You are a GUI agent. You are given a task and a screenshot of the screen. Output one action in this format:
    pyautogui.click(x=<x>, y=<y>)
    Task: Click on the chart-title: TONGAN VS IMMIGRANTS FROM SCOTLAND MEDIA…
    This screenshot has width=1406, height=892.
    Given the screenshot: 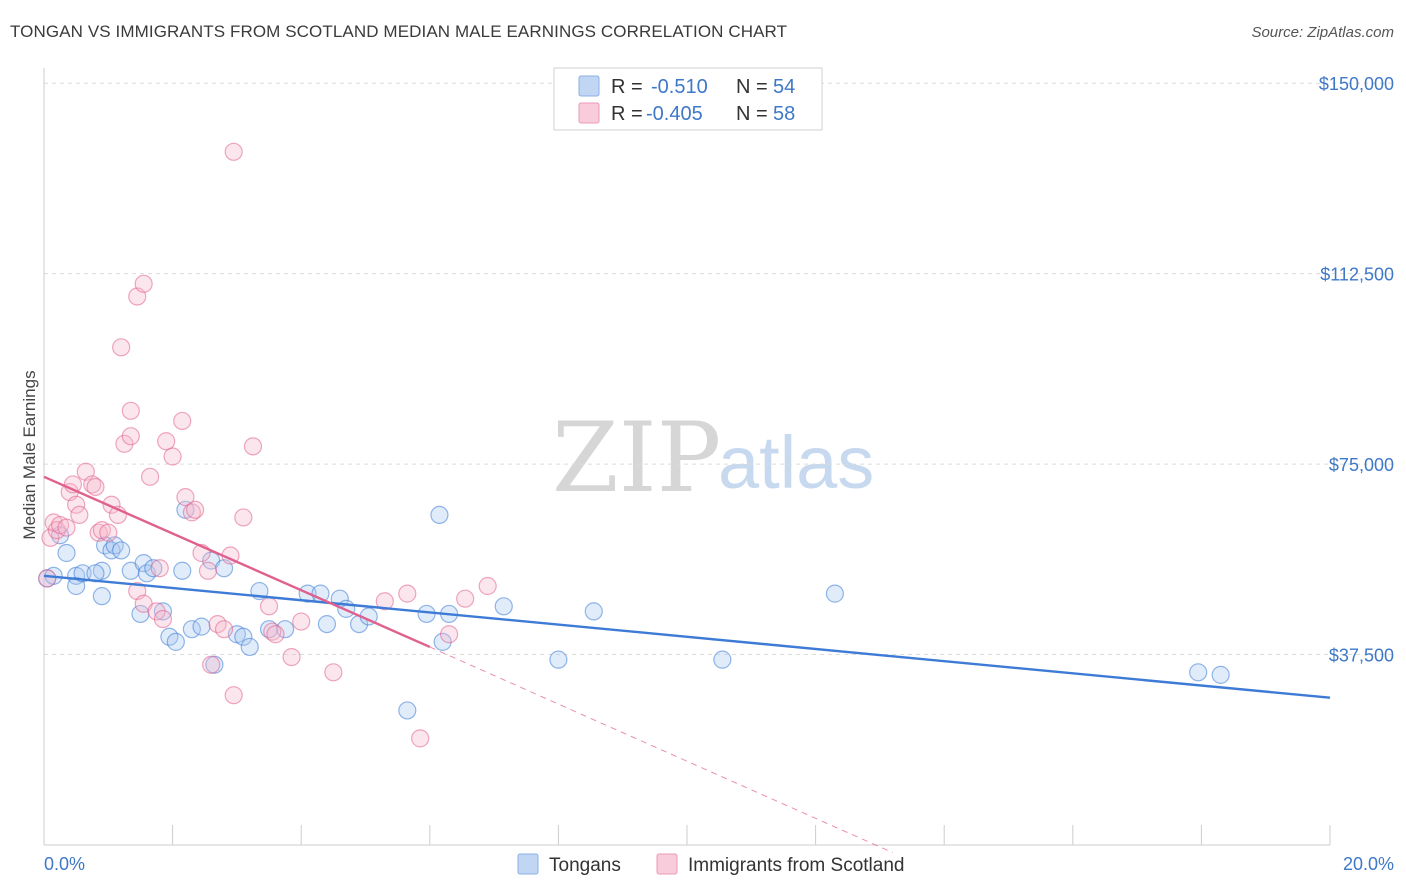 What is the action you would take?
    pyautogui.click(x=399, y=31)
    